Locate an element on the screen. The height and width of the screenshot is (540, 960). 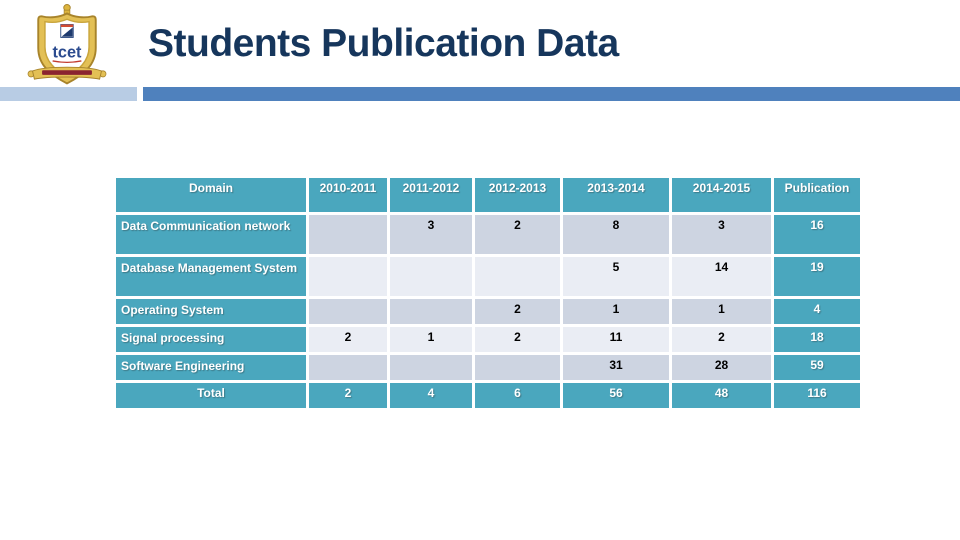
value-cell: 8 is located at coordinates (616, 234).